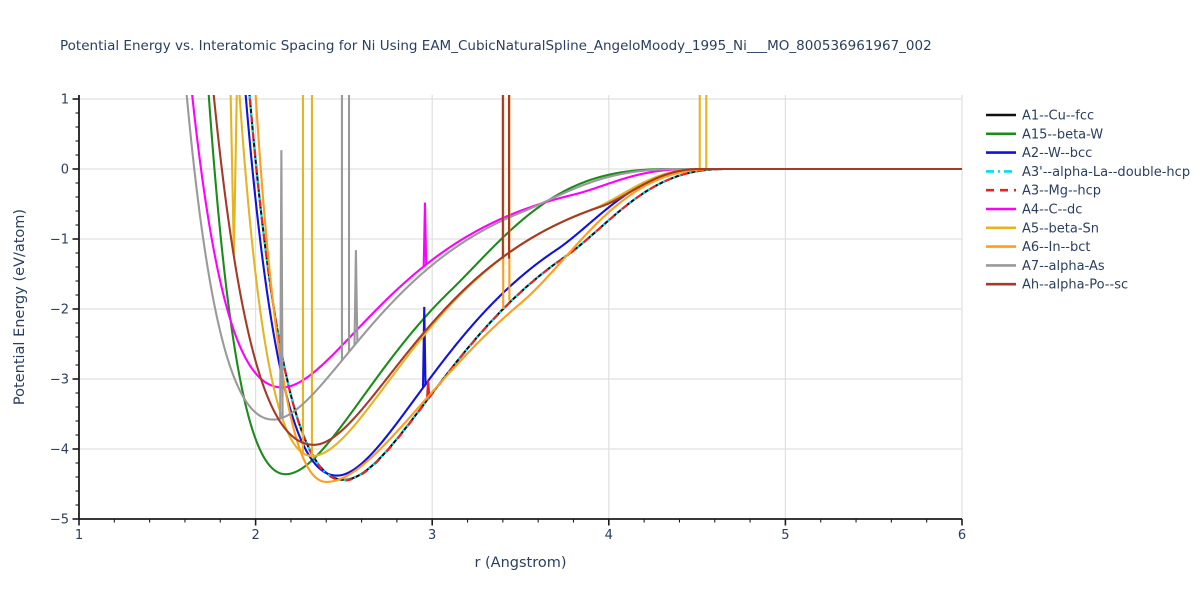  I want to click on legend-item-Ah--alpha-Po--sc: Ah--alpha-Po--sc, so click(1057, 285).